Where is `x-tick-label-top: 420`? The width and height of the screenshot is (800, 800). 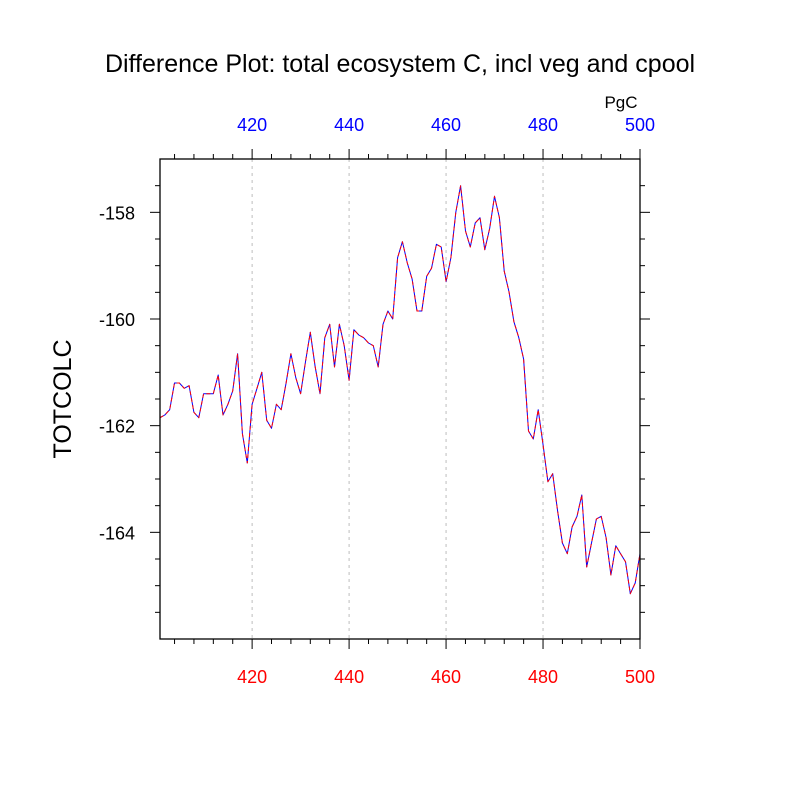 x-tick-label-top: 420 is located at coordinates (252, 125).